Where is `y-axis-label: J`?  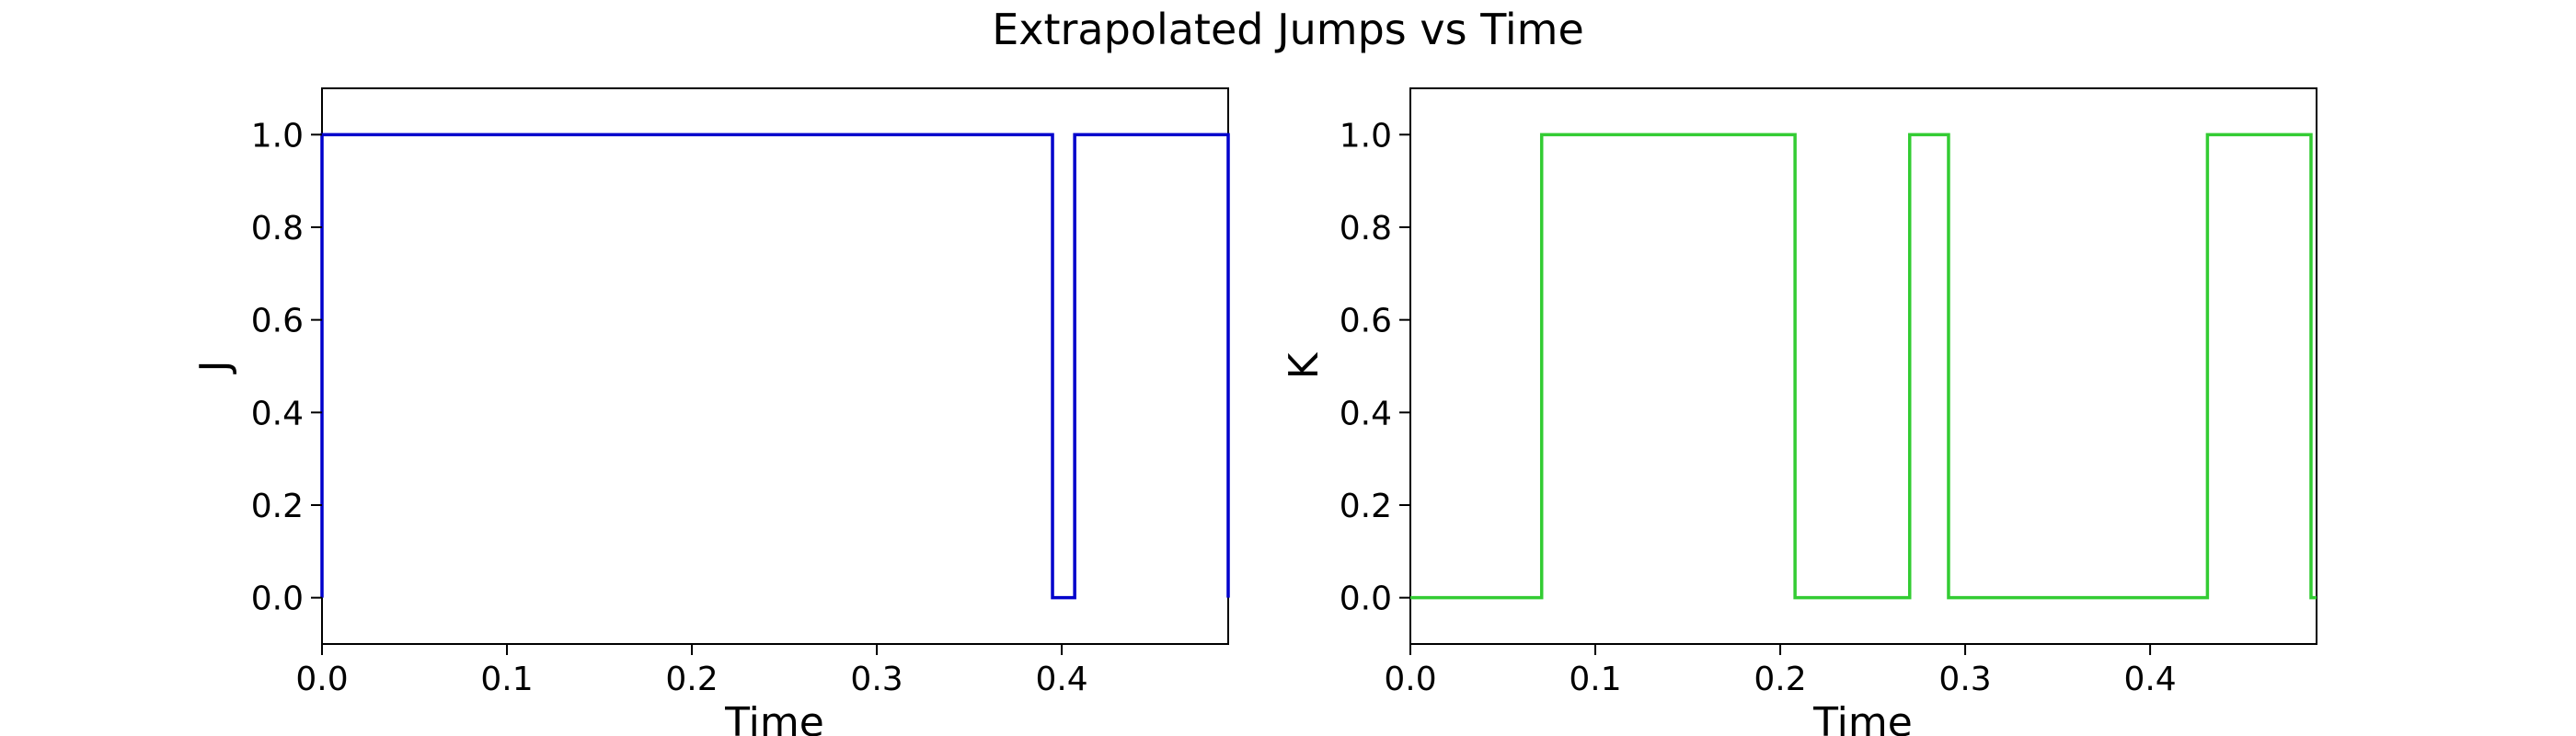 y-axis-label: J is located at coordinates (214, 368).